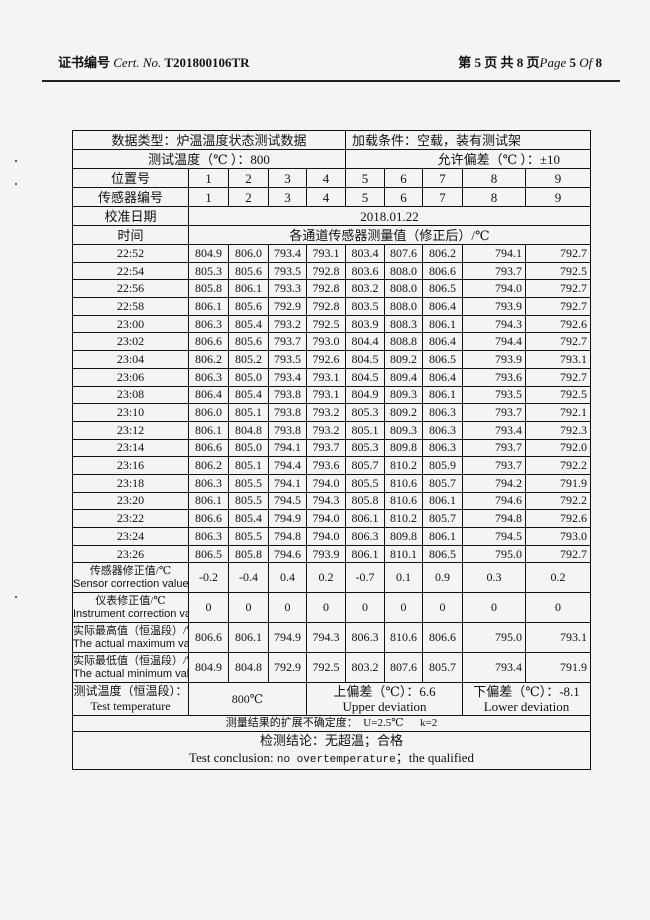 The width and height of the screenshot is (650, 920). What do you see at coordinates (130, 483) in the screenshot?
I see `time-cell: 23:18` at bounding box center [130, 483].